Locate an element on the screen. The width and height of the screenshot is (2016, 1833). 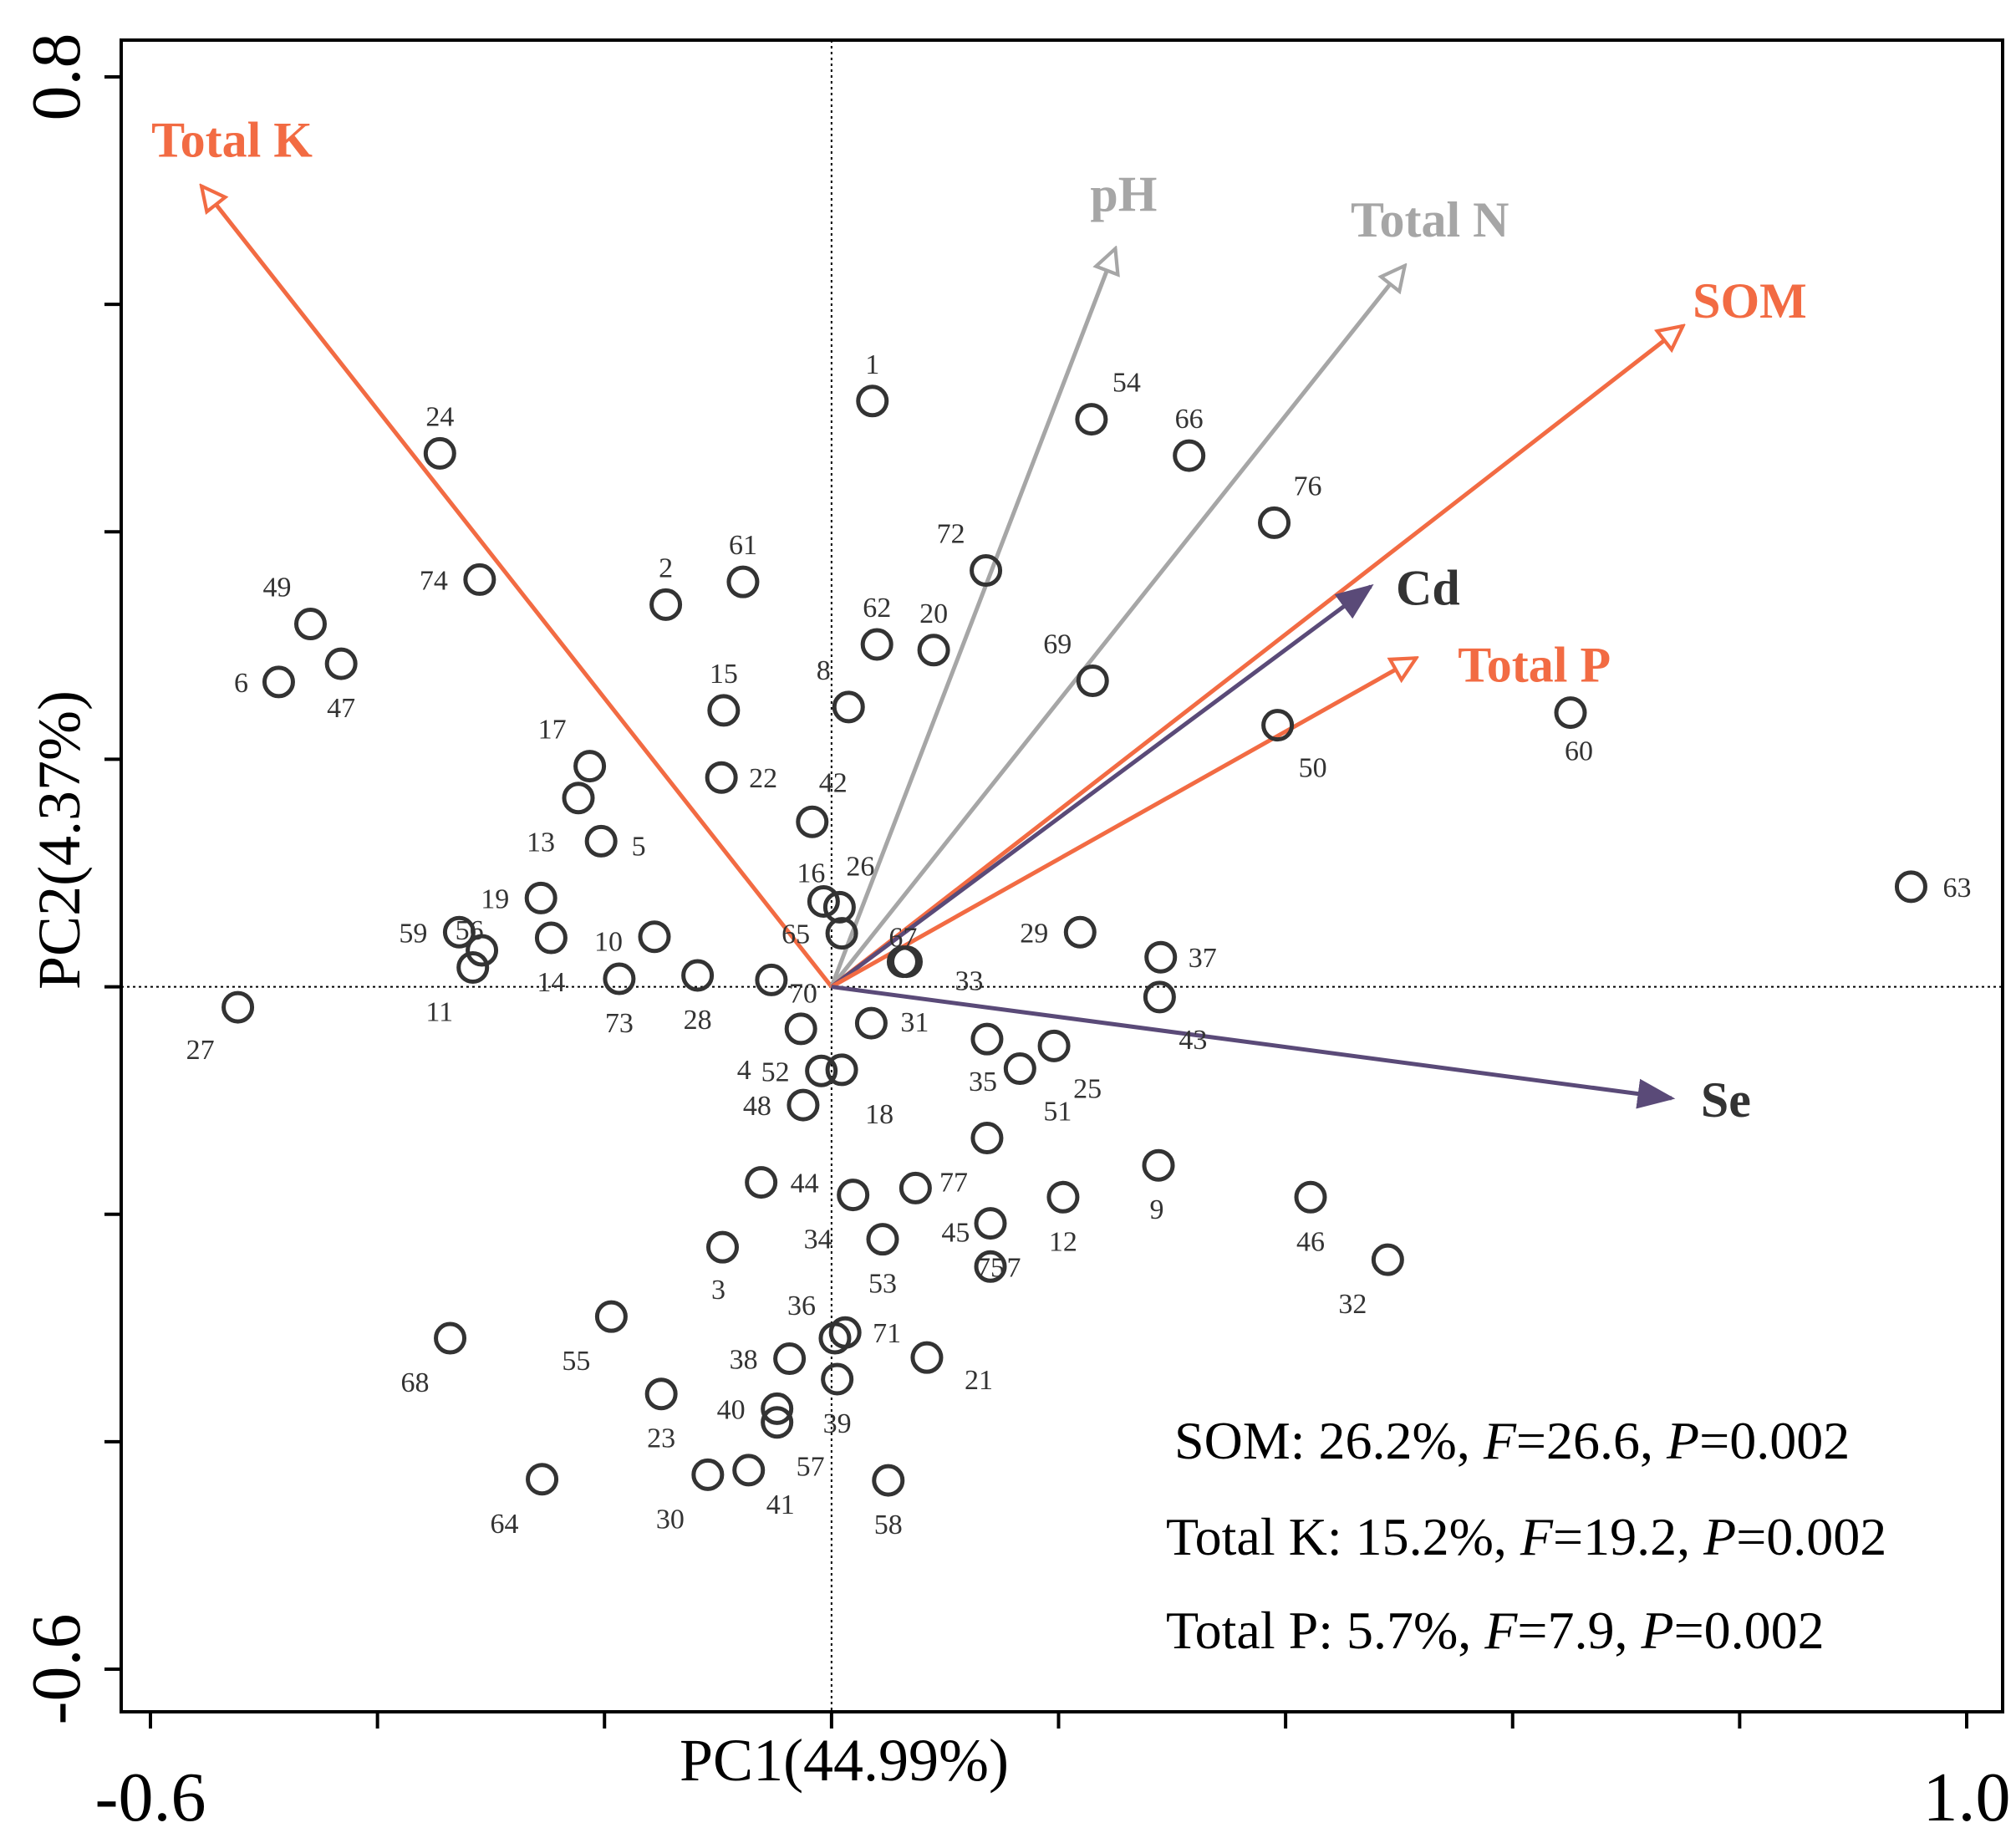
point-label-36: 36 is located at coordinates (801, 1306).